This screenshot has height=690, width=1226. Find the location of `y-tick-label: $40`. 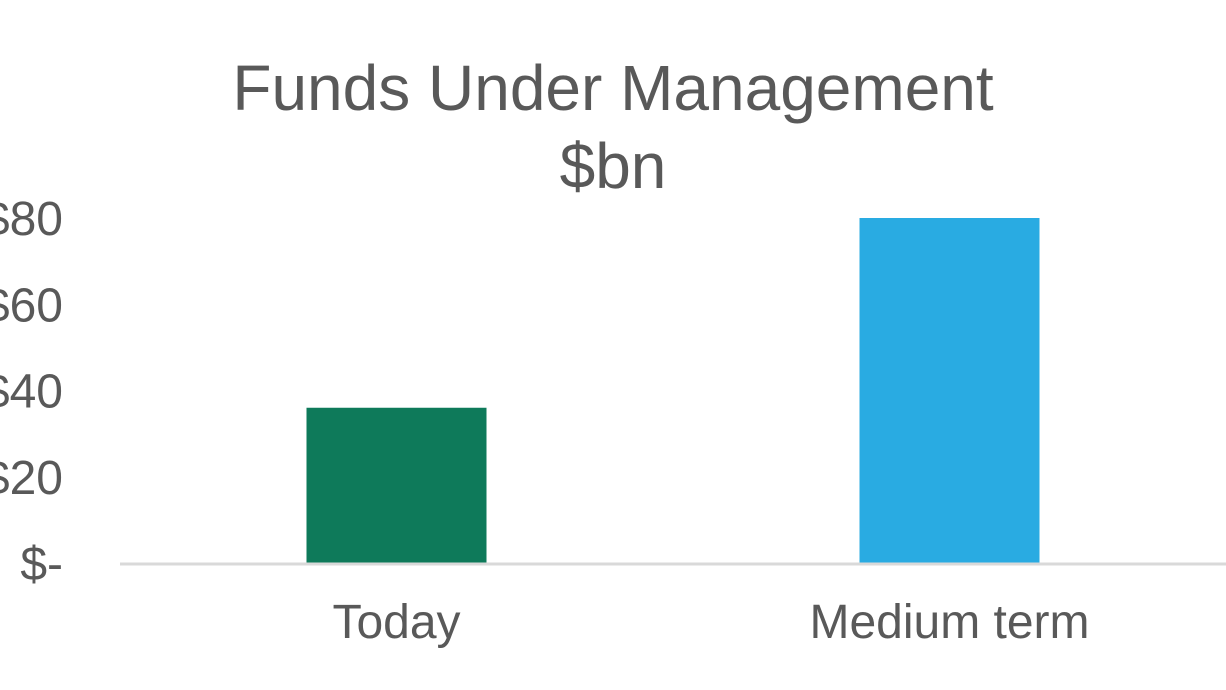

y-tick-label: $40 is located at coordinates (31, 392).